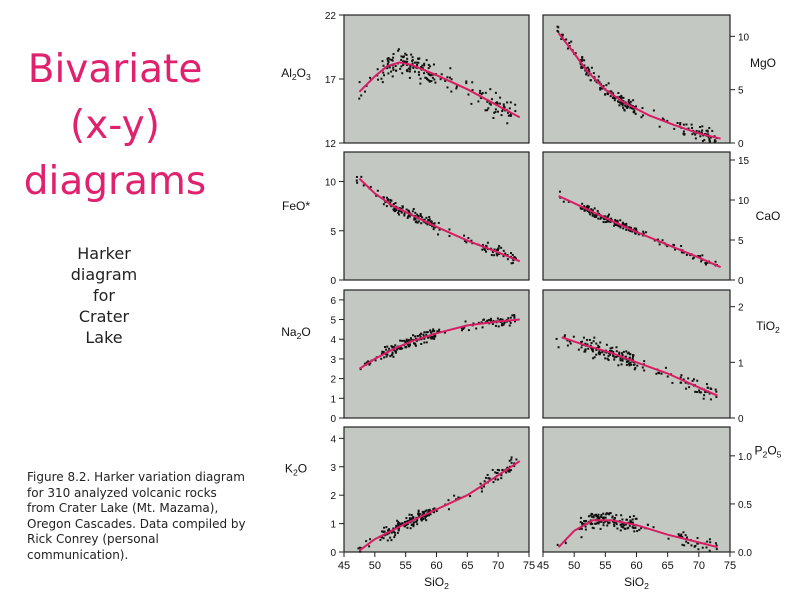 The image size is (800, 600). Describe the element at coordinates (333, 232) in the screenshot. I see `y-tick-label: 5` at that location.